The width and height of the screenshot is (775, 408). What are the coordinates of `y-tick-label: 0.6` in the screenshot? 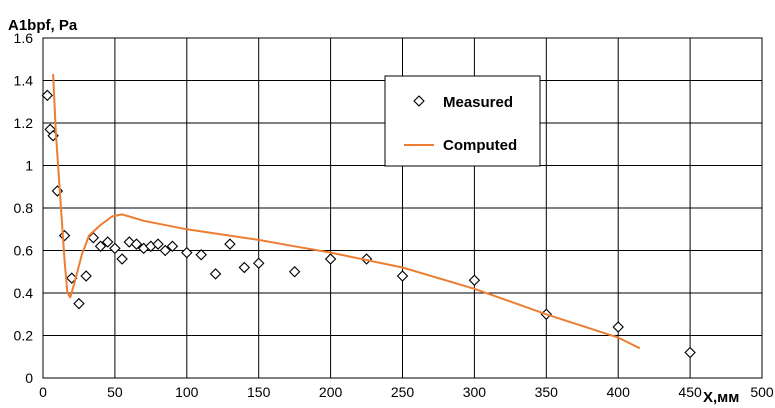 It's located at (24, 251).